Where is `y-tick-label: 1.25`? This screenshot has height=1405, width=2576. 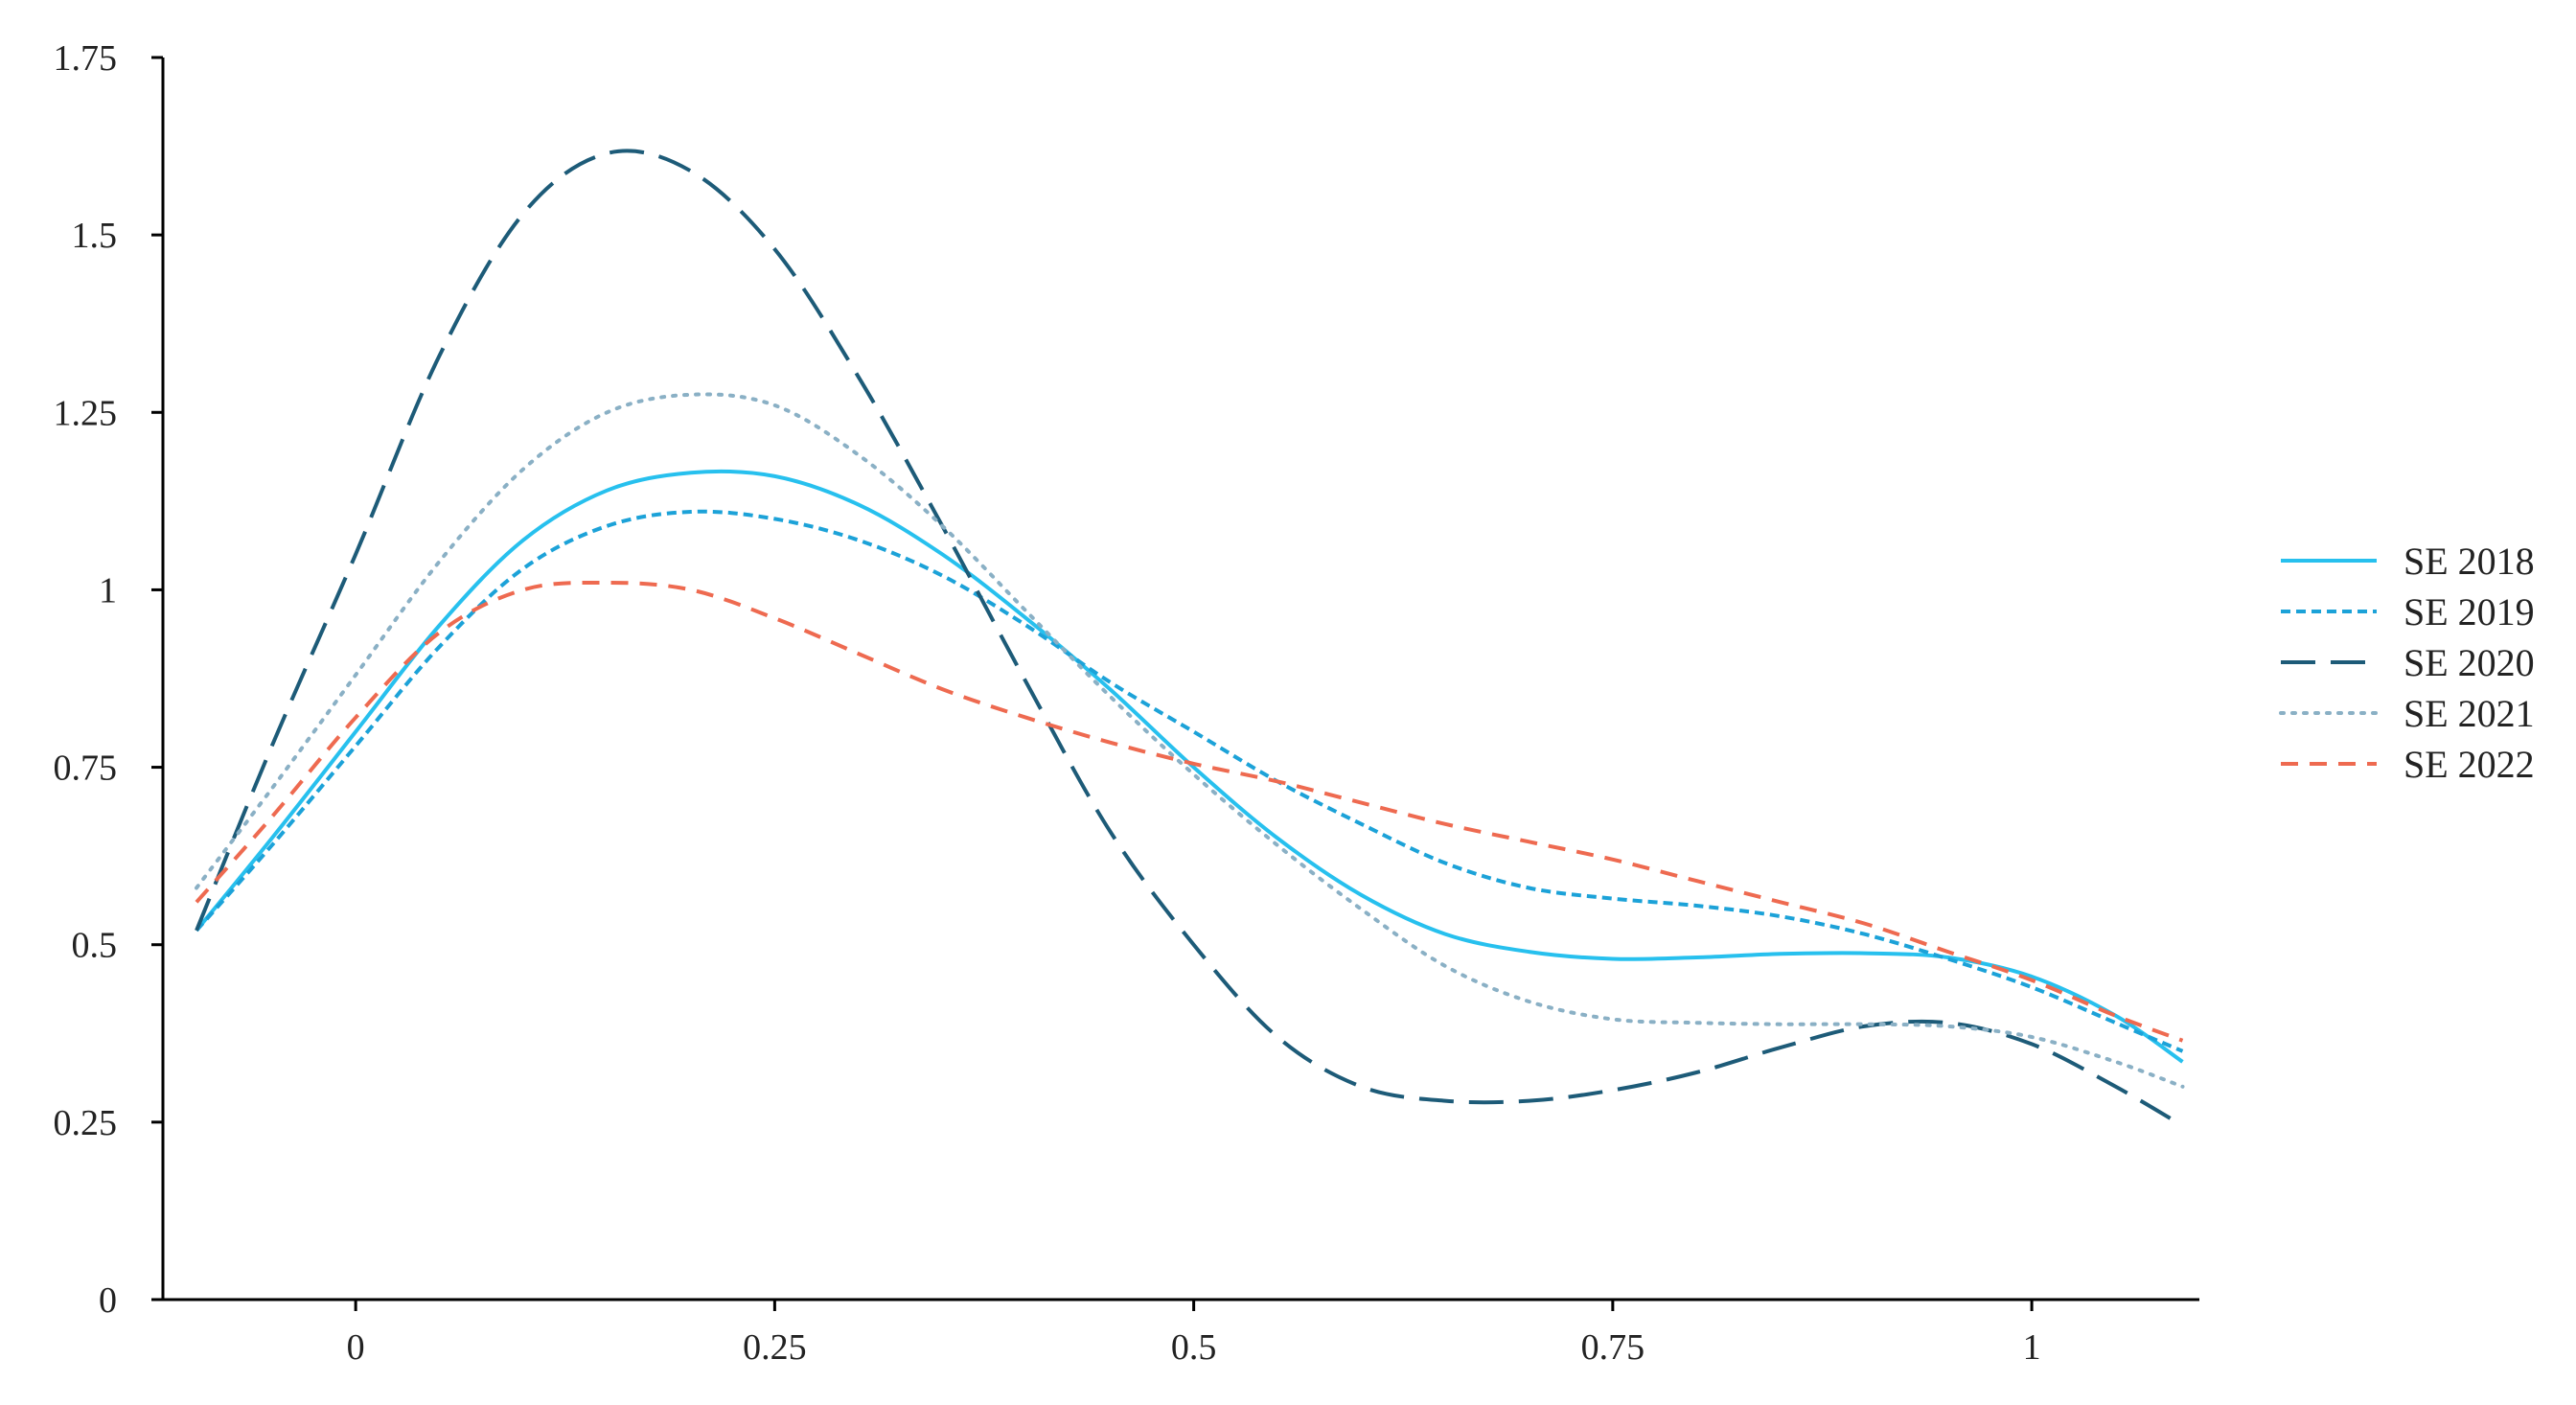
y-tick-label: 1.25 is located at coordinates (86, 413).